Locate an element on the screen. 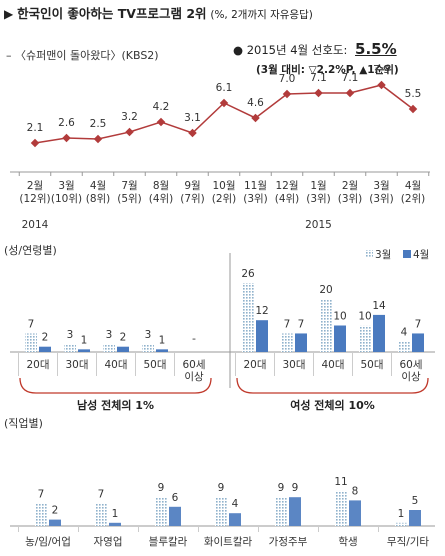 This screenshot has height=556, width=445. header-marker: ▶ is located at coordinates (9, 14).